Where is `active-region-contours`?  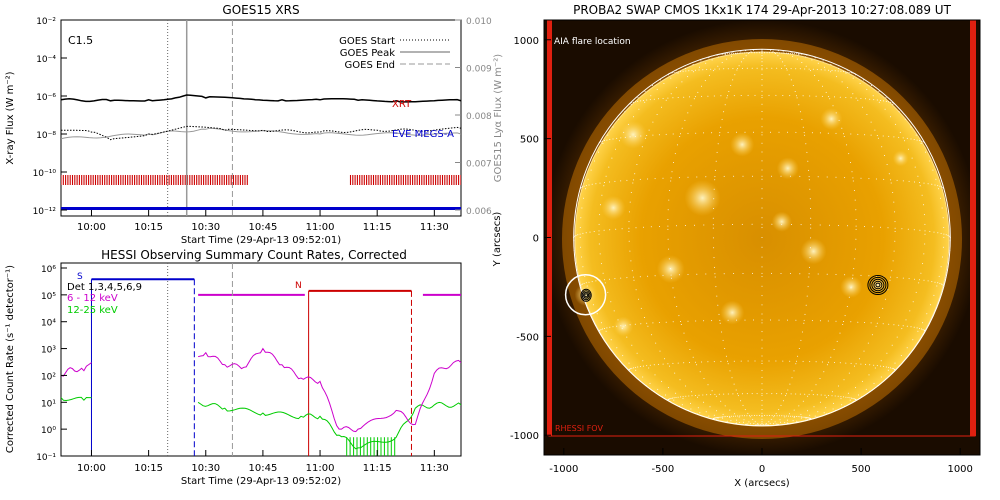 active-region-contours is located at coordinates (878, 285).